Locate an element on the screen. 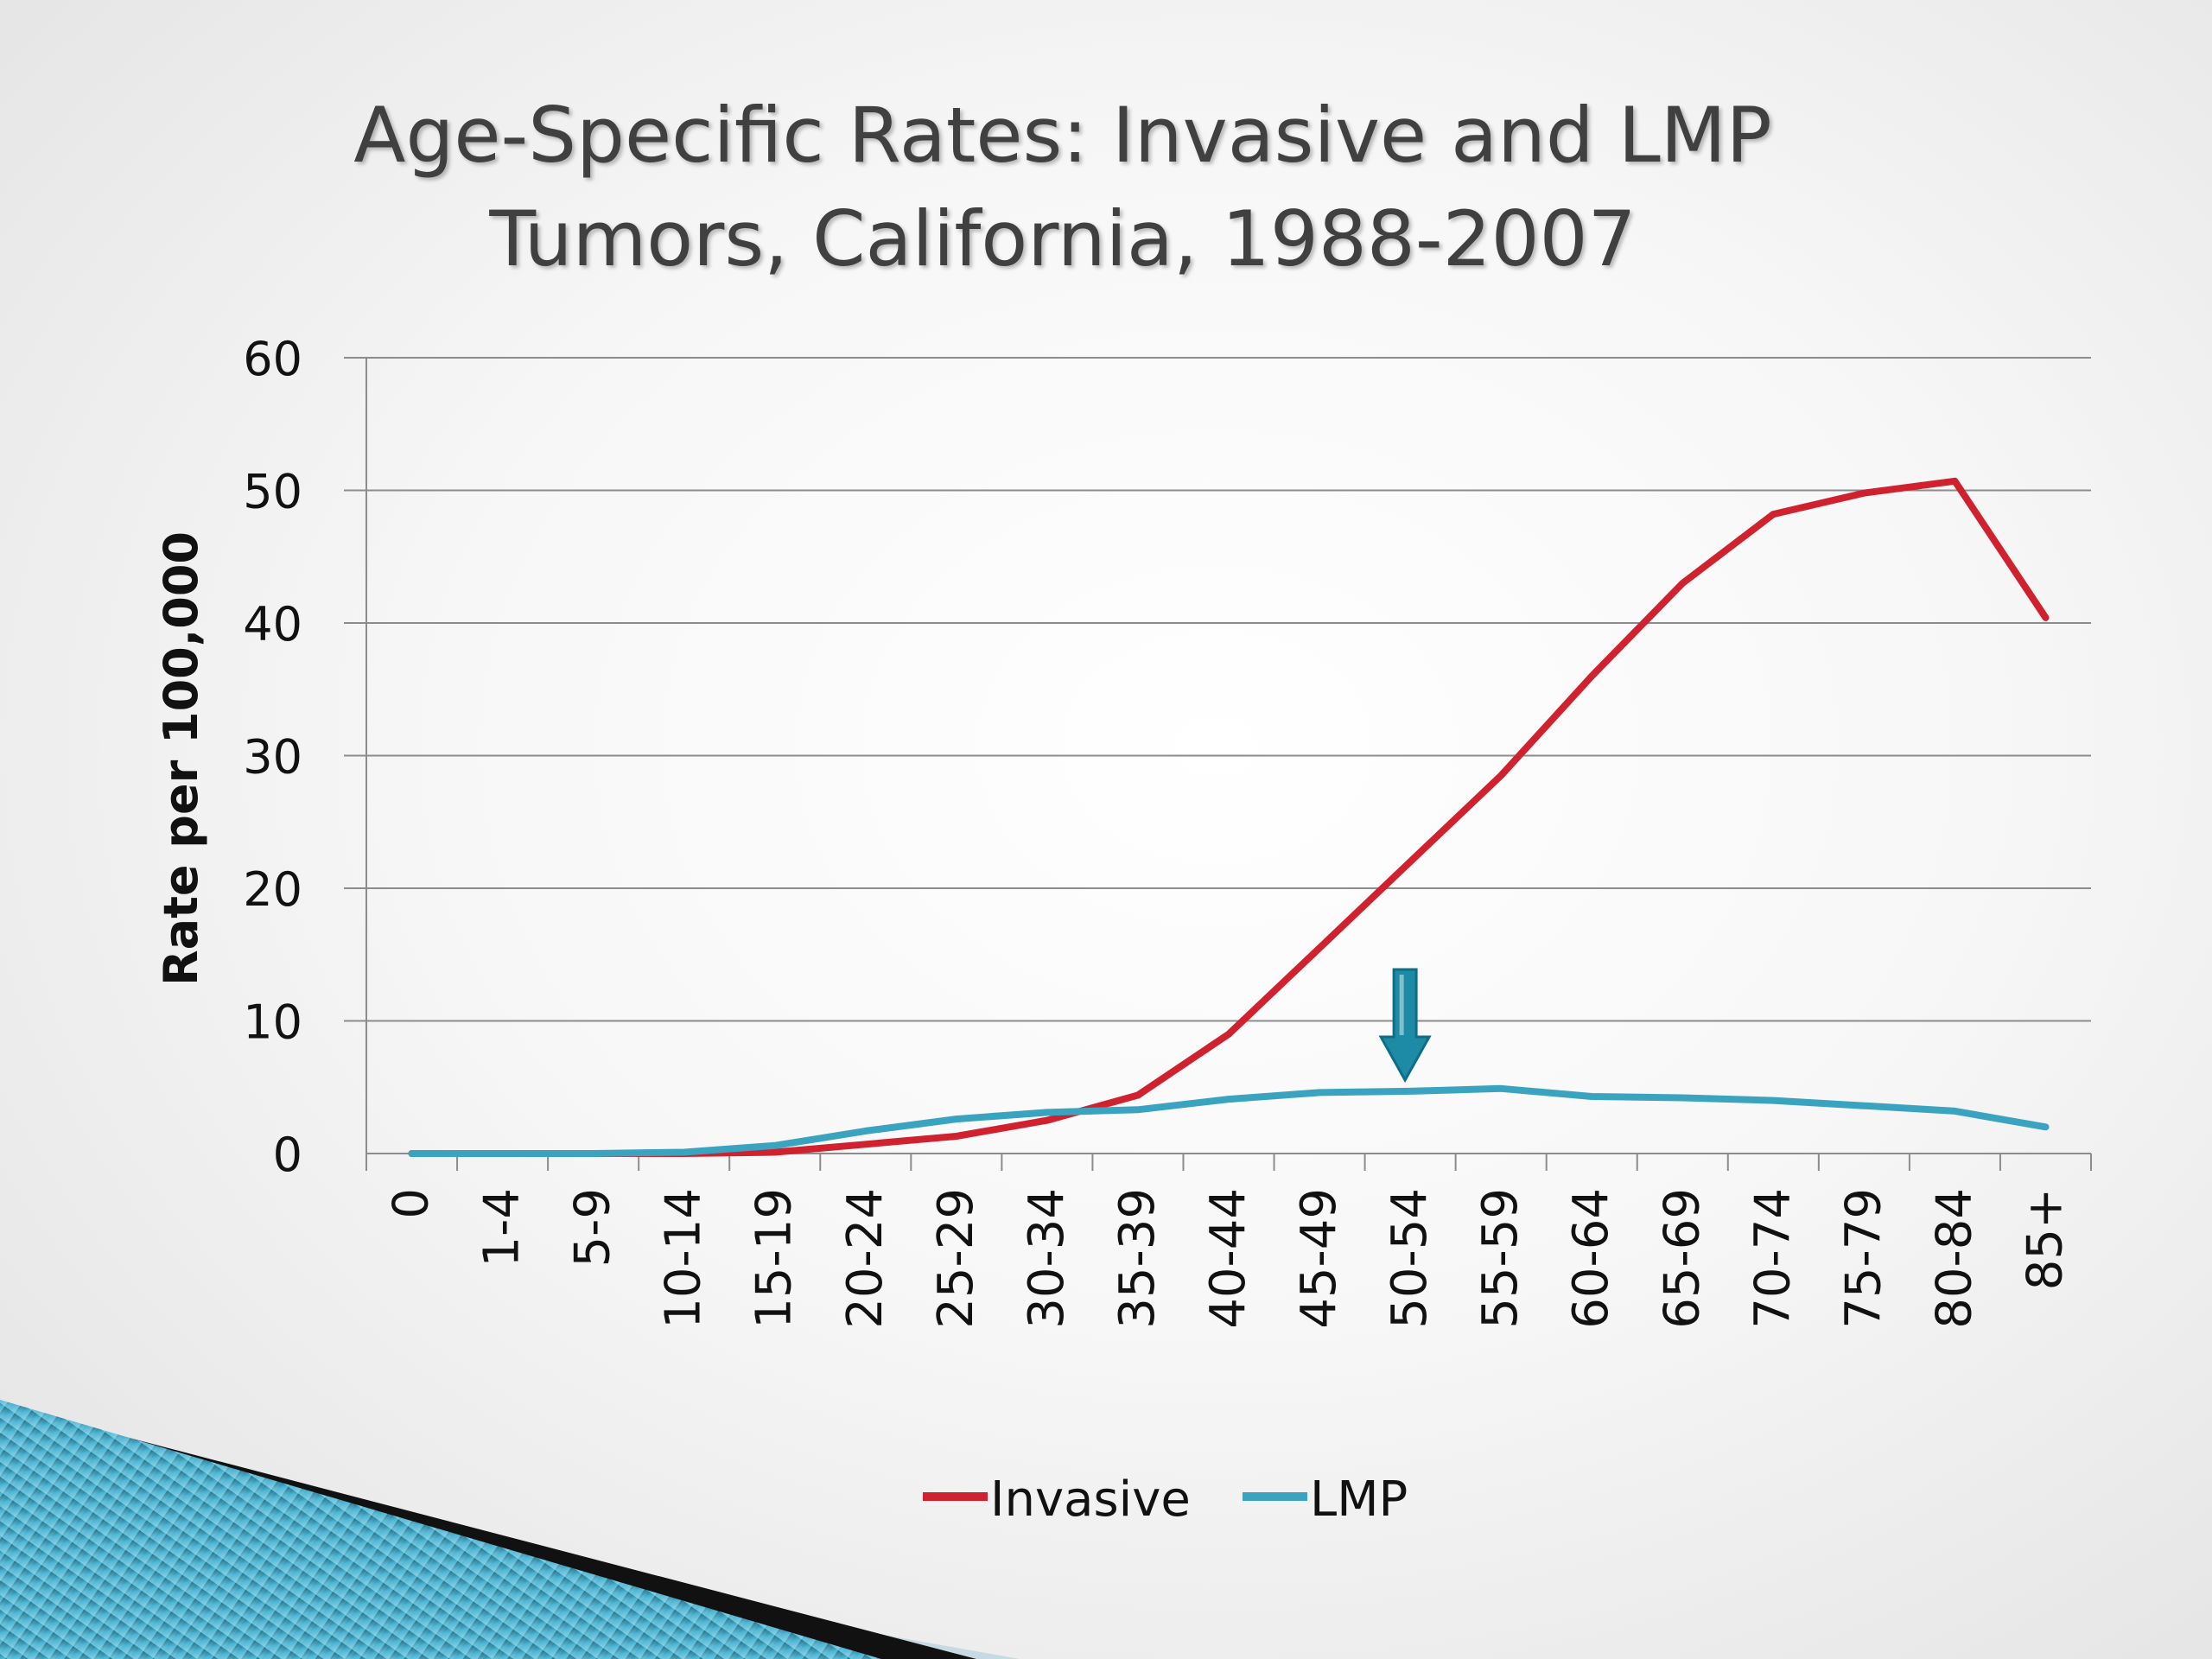 Image resolution: width=2212 pixels, height=1659 pixels. legend-label-invasive: Invasive is located at coordinates (1090, 1499).